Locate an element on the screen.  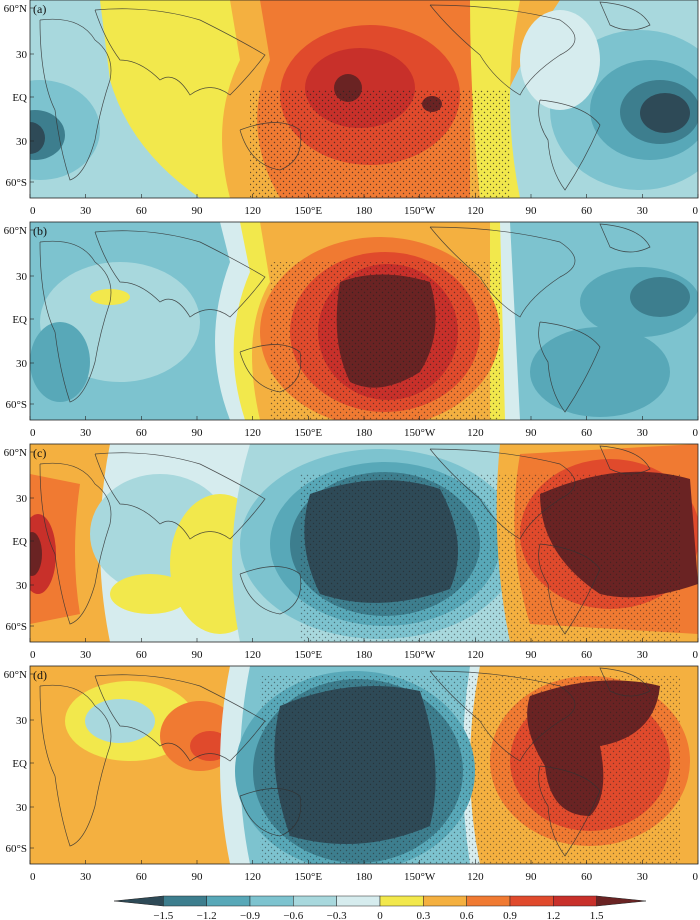
colorbar-tick-label: −0.9 is located at coordinates (250, 915).